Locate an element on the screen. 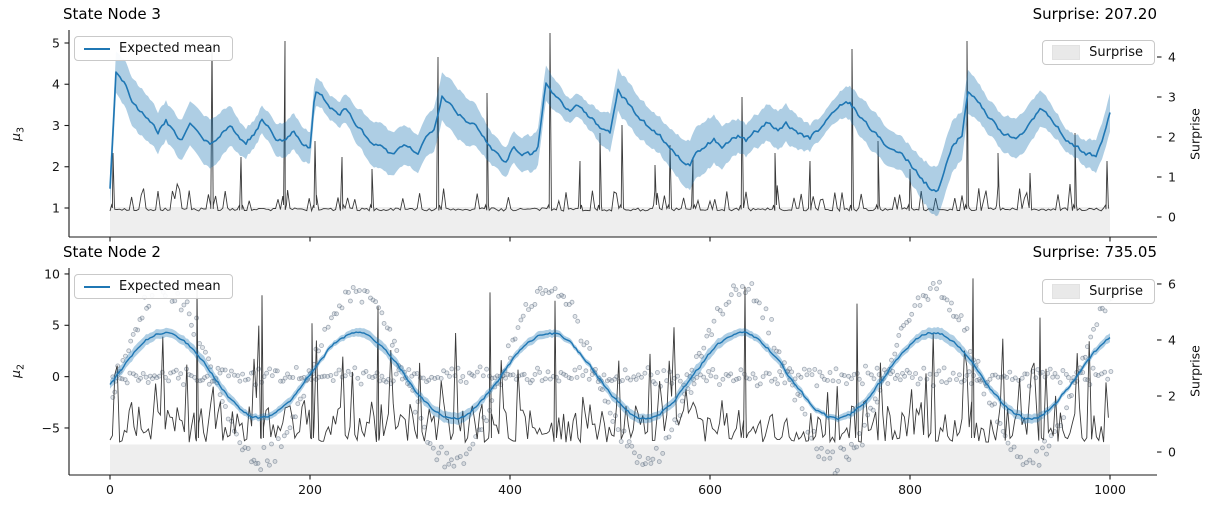 This screenshot has width=1211, height=511. chart2-legend-expected-mean: Expected mean is located at coordinates (153, 286).